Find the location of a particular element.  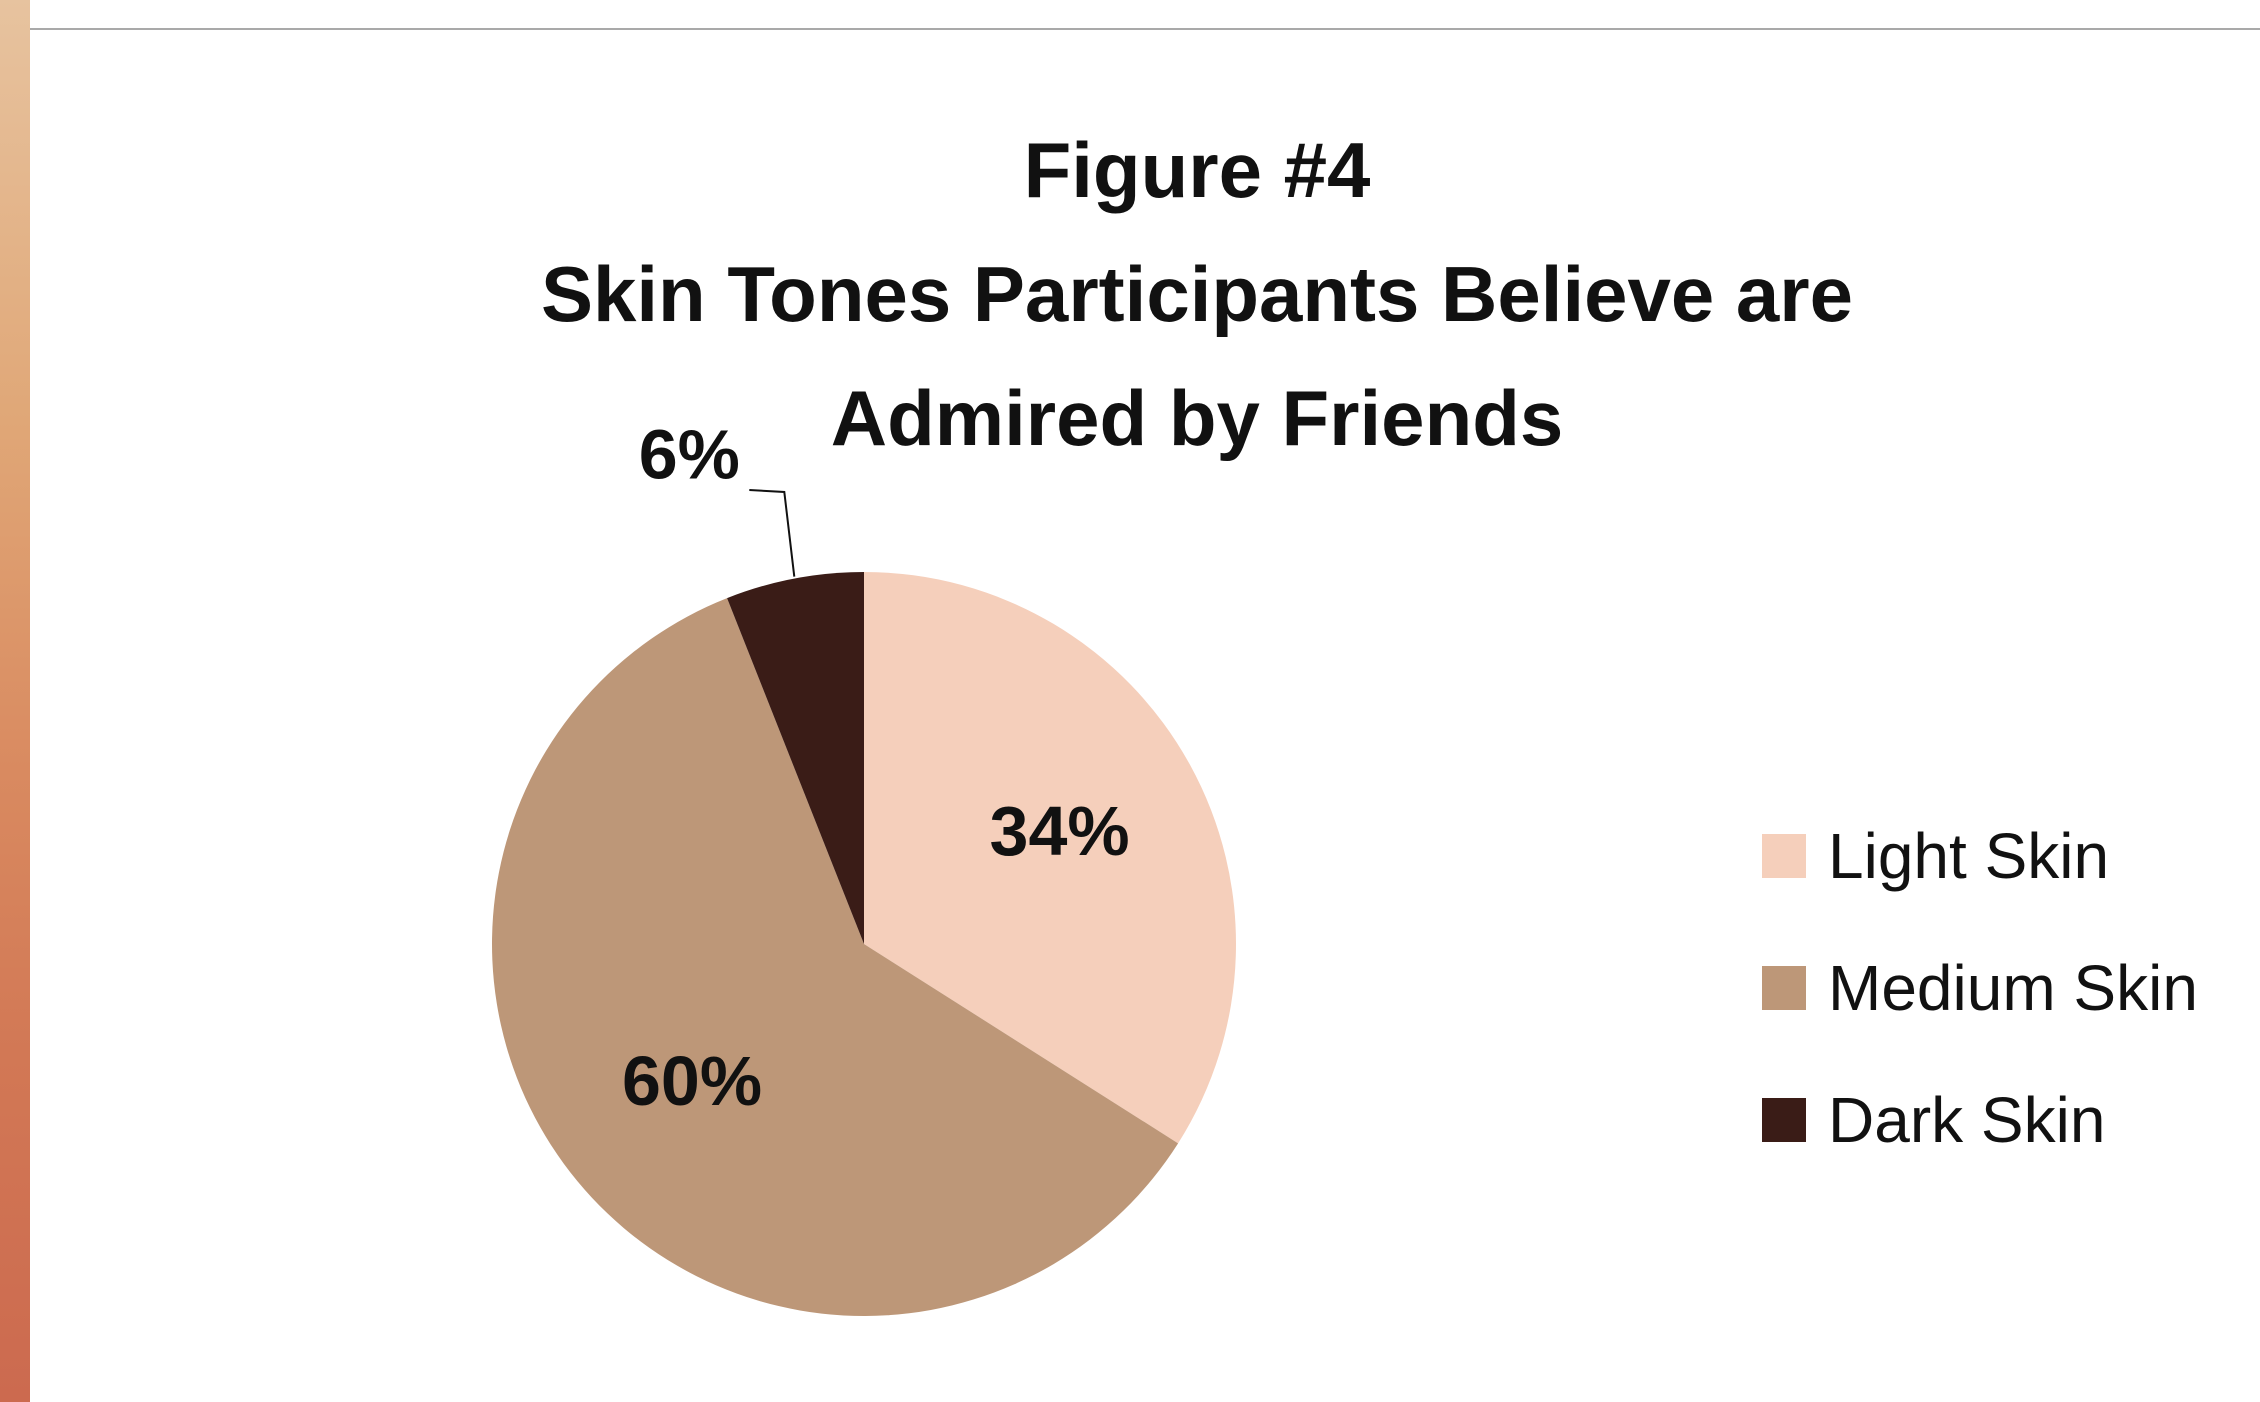

legend-item-medium-skin: Medium Skin is located at coordinates (1980, 988).